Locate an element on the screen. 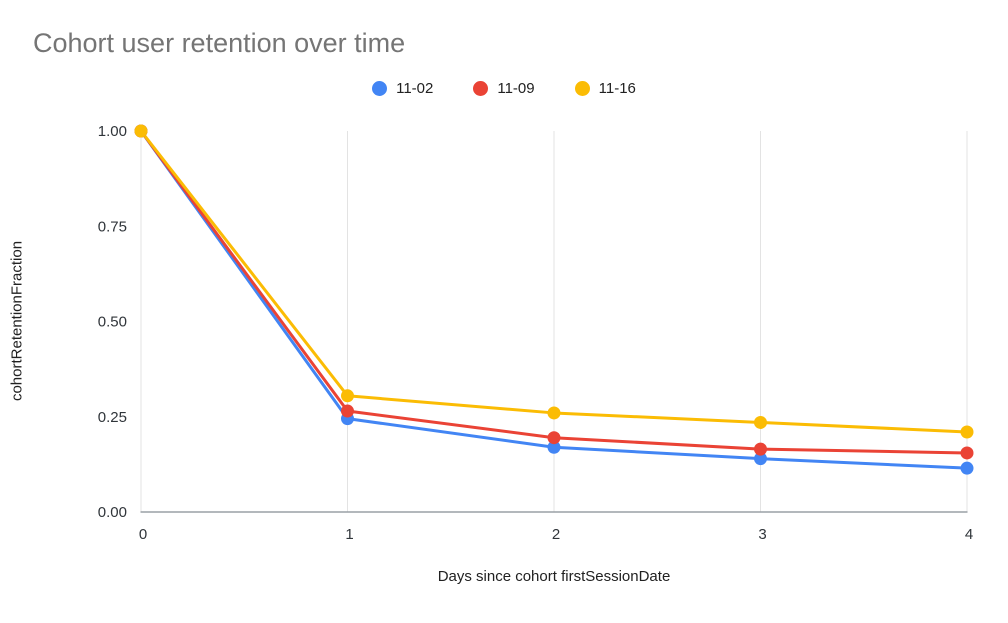 Image resolution: width=1008 pixels, height=623 pixels. x-axis-title: Days since cohort firstSessionDate is located at coordinates (554, 576).